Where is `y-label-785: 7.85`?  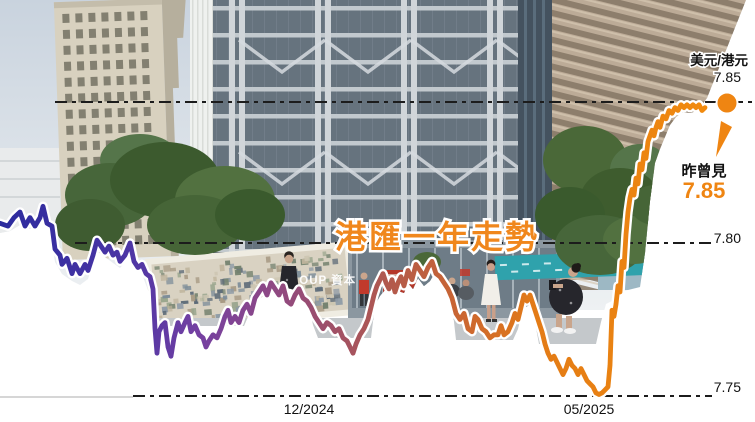
y-label-785: 7.85 is located at coordinates (727, 77).